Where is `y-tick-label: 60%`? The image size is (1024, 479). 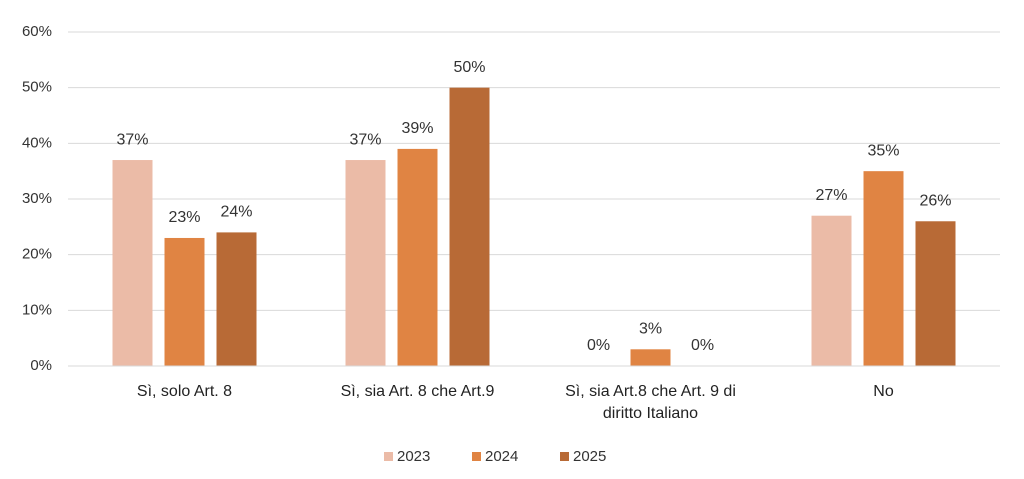 y-tick-label: 60% is located at coordinates (37, 31).